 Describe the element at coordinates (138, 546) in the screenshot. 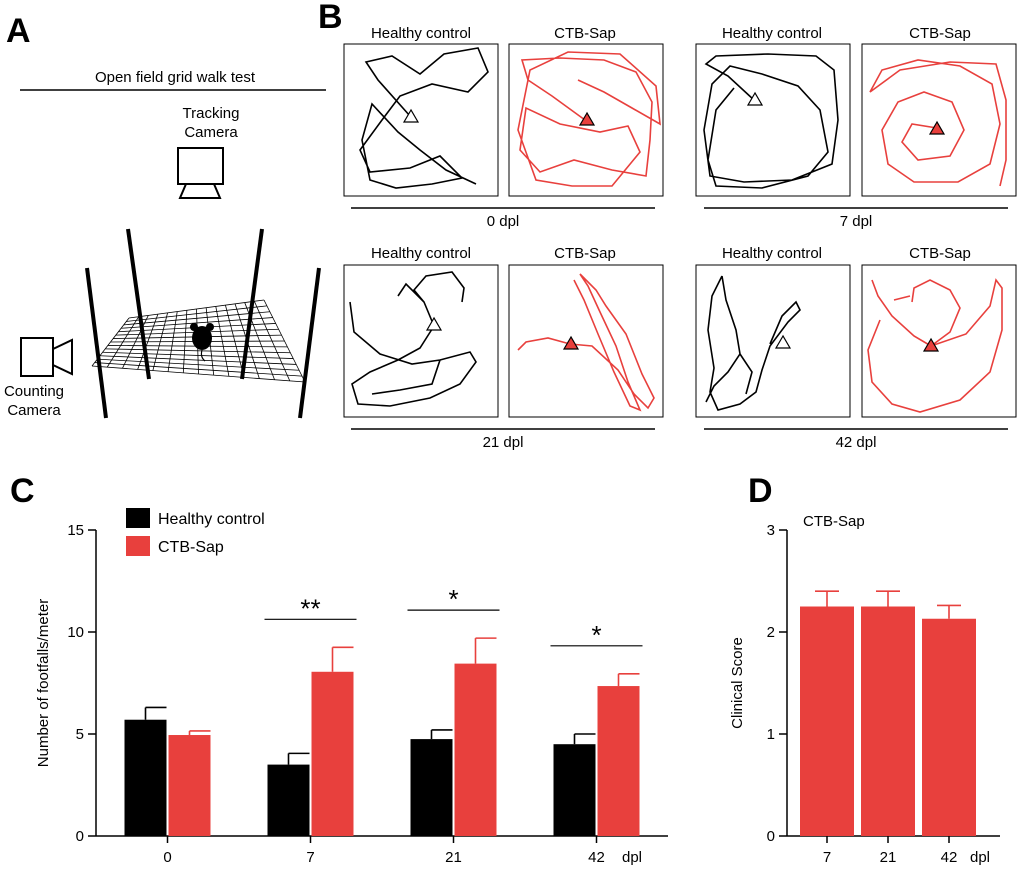

I see `legend-swatch-ctb-sap` at that location.